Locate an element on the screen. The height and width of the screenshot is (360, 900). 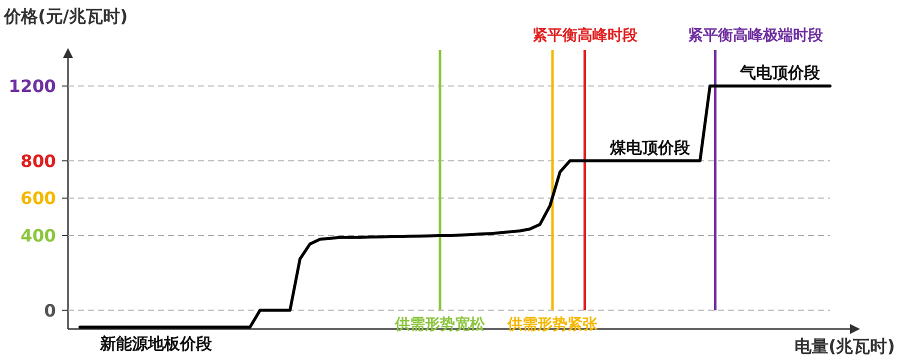
y-tick-label: 600 is located at coordinates (38, 199).